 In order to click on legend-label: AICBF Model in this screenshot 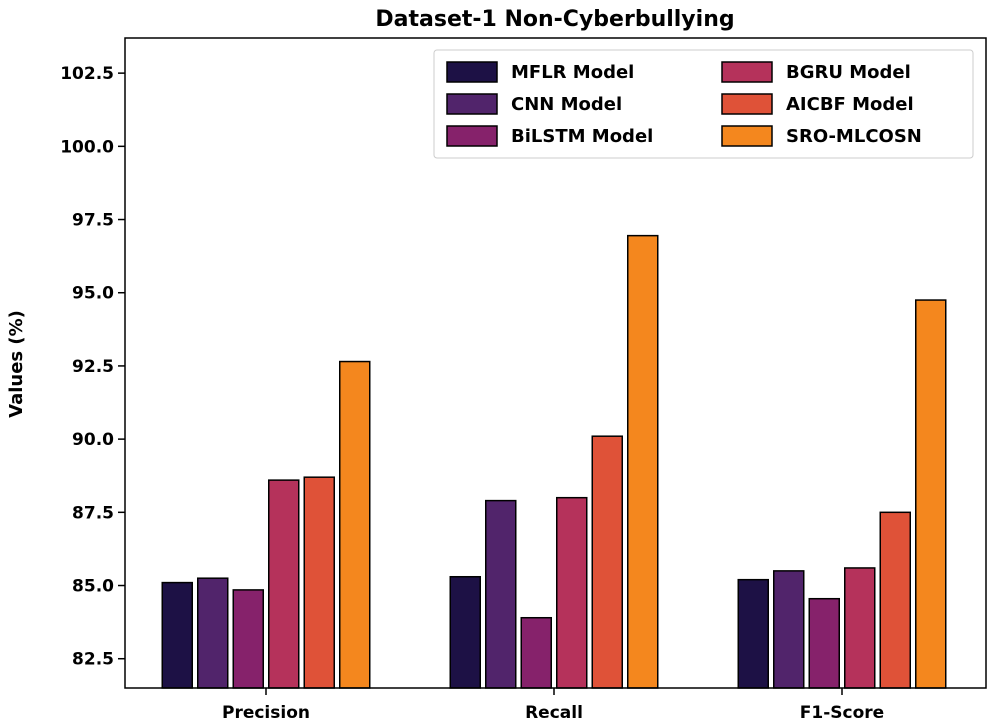, I will do `click(850, 104)`.